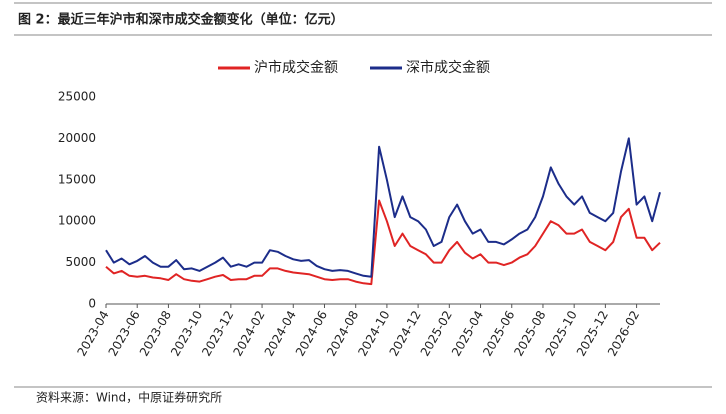 This screenshot has height=414, width=726. I want to click on y-tick-label: 5000, so click(80, 262).